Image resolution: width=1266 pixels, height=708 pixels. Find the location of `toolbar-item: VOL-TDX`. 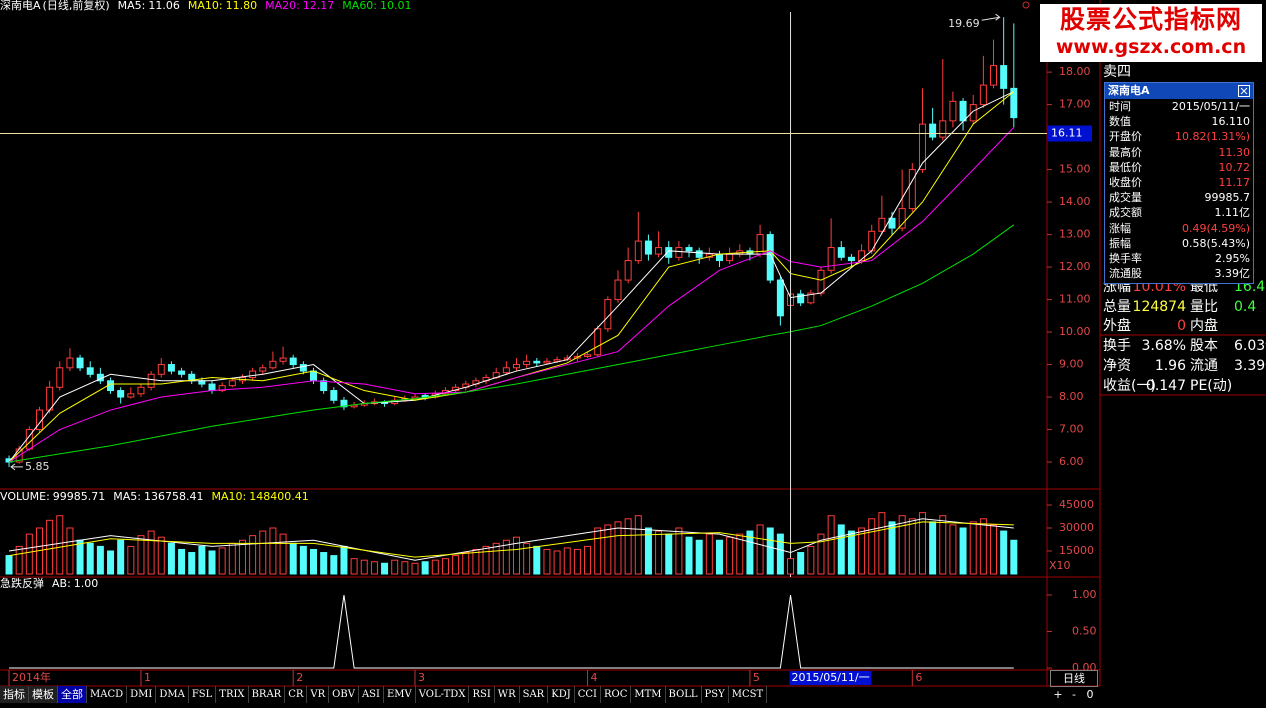

toolbar-item: VOL-TDX is located at coordinates (443, 694).